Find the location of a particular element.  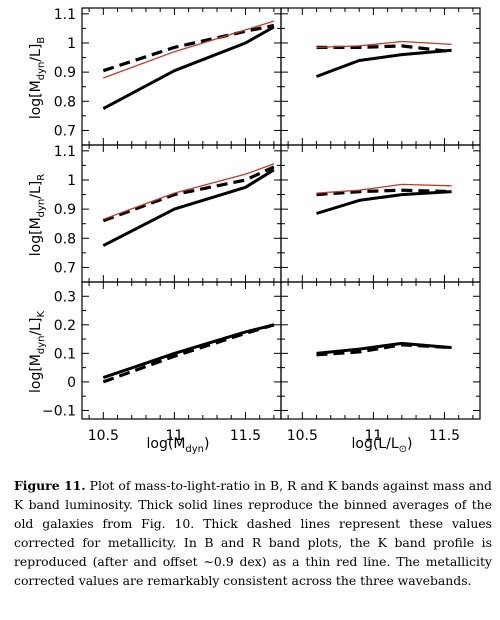

ylabel-R: log[Mdyn/L]R is located at coordinates (37, 215).